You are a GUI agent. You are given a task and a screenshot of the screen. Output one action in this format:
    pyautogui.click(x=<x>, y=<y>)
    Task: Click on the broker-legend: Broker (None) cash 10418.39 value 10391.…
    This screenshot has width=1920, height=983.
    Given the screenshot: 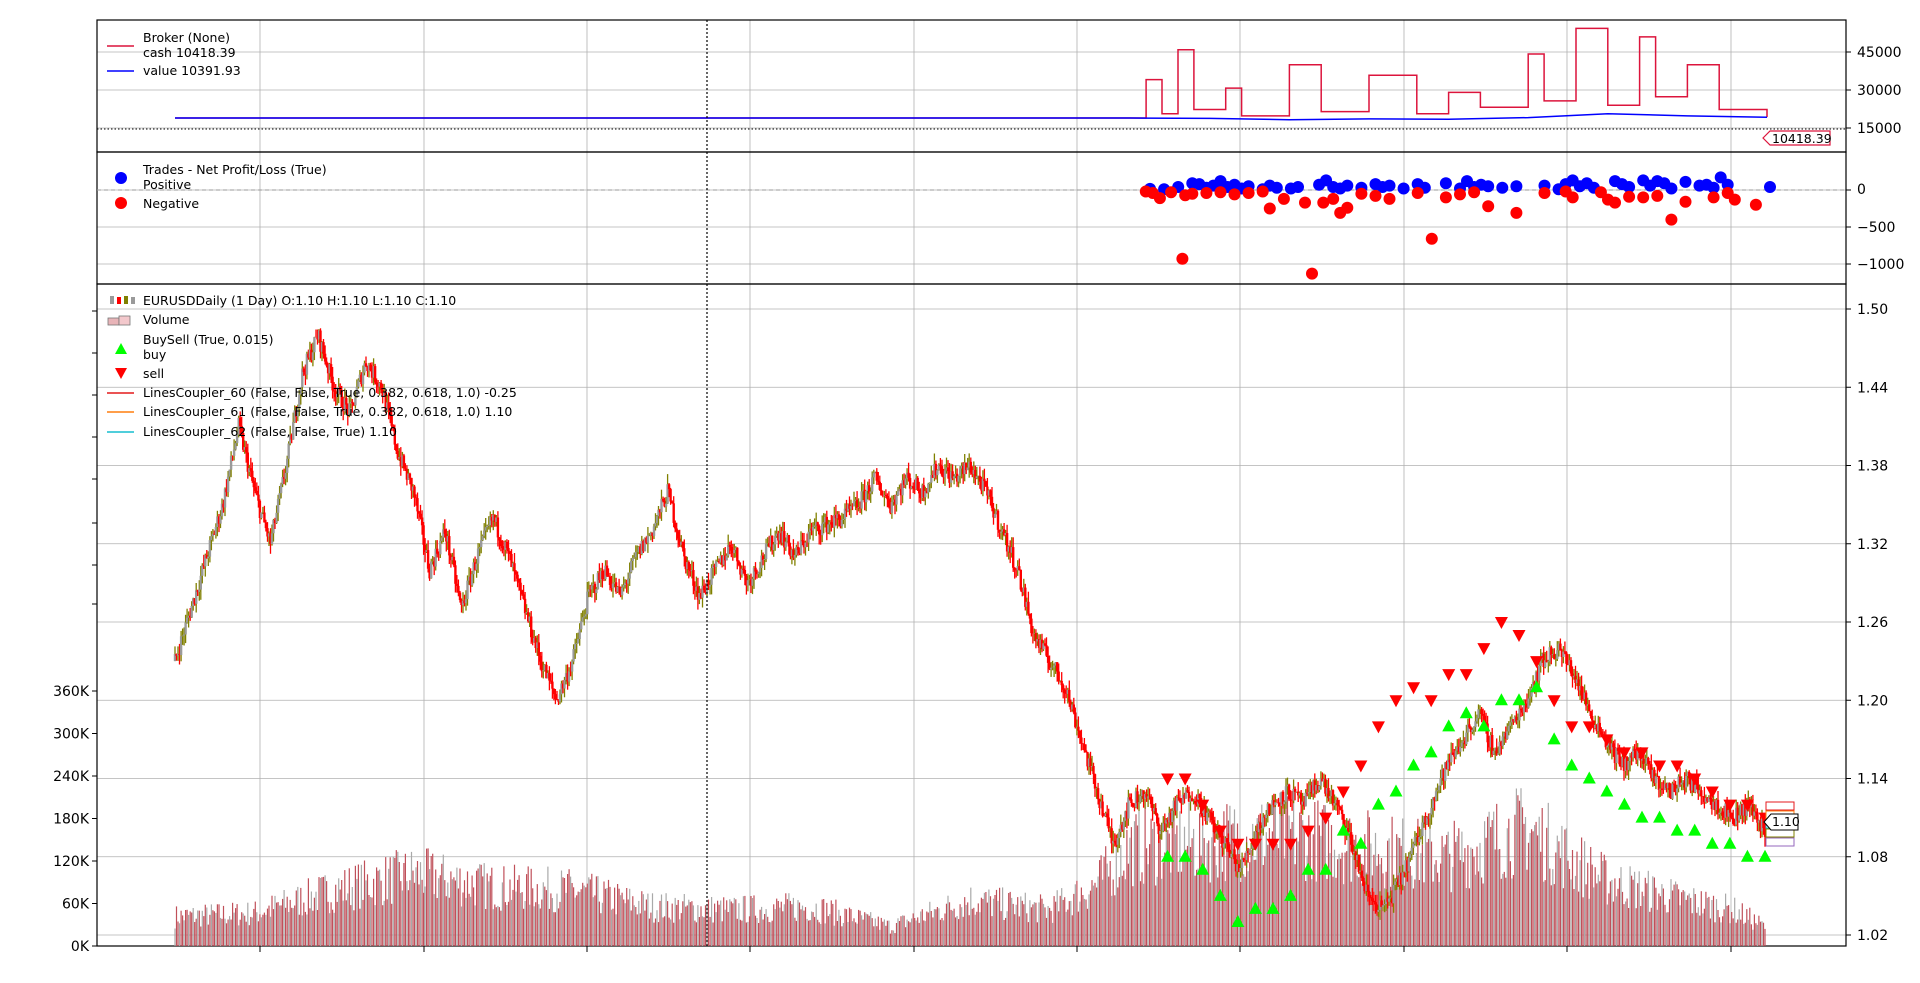 What is the action you would take?
    pyautogui.click(x=174, y=54)
    